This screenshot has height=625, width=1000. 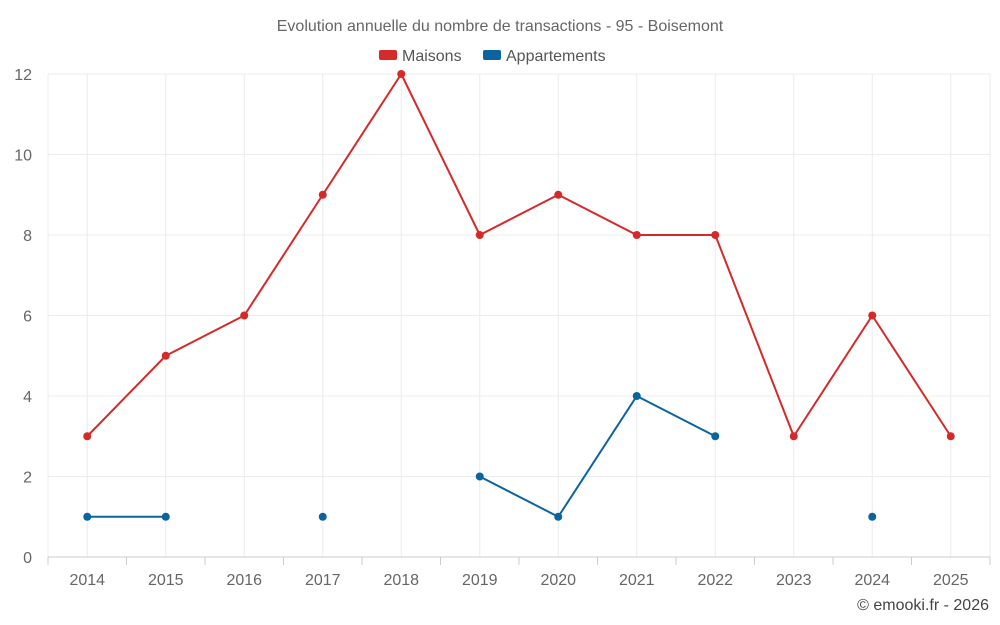 What do you see at coordinates (23, 156) in the screenshot?
I see `y-tick-label: 10` at bounding box center [23, 156].